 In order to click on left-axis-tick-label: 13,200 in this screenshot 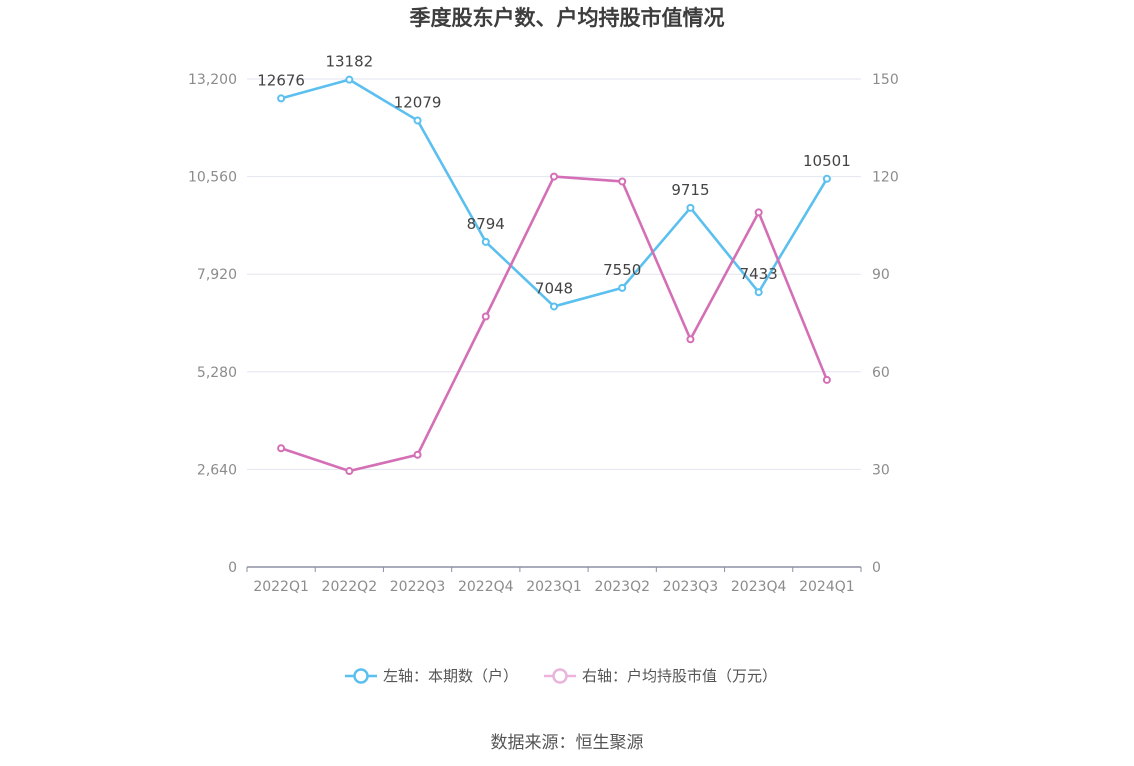, I will do `click(212, 80)`.